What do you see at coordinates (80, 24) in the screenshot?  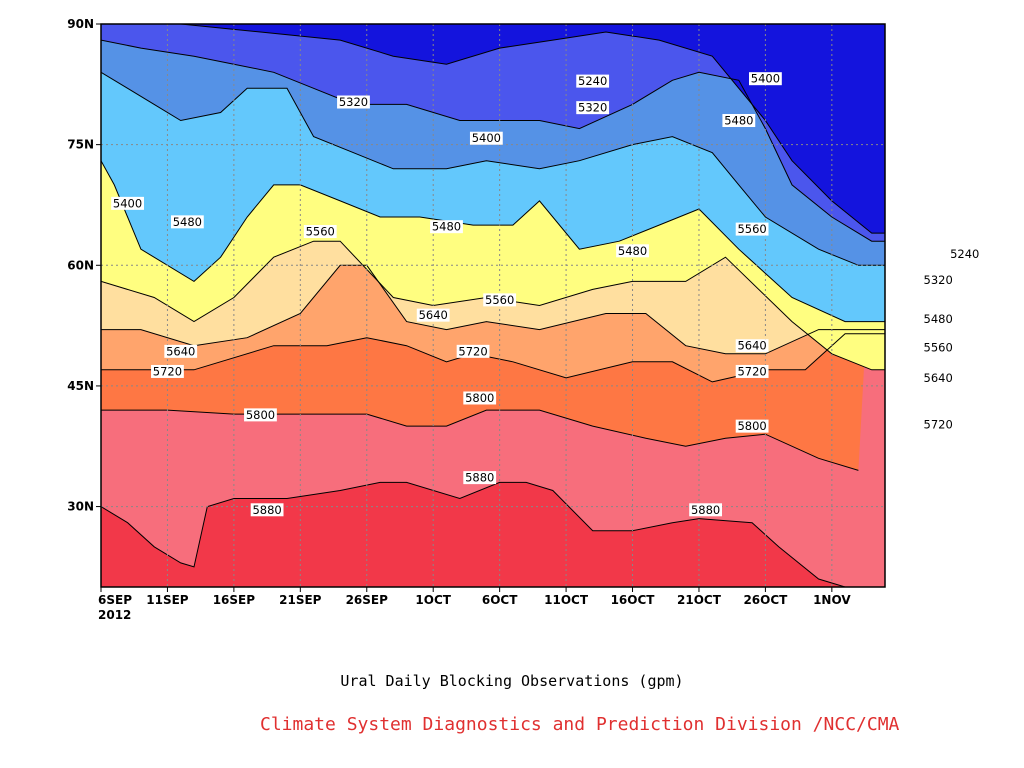 I see `y-tick-label: 90N` at bounding box center [80, 24].